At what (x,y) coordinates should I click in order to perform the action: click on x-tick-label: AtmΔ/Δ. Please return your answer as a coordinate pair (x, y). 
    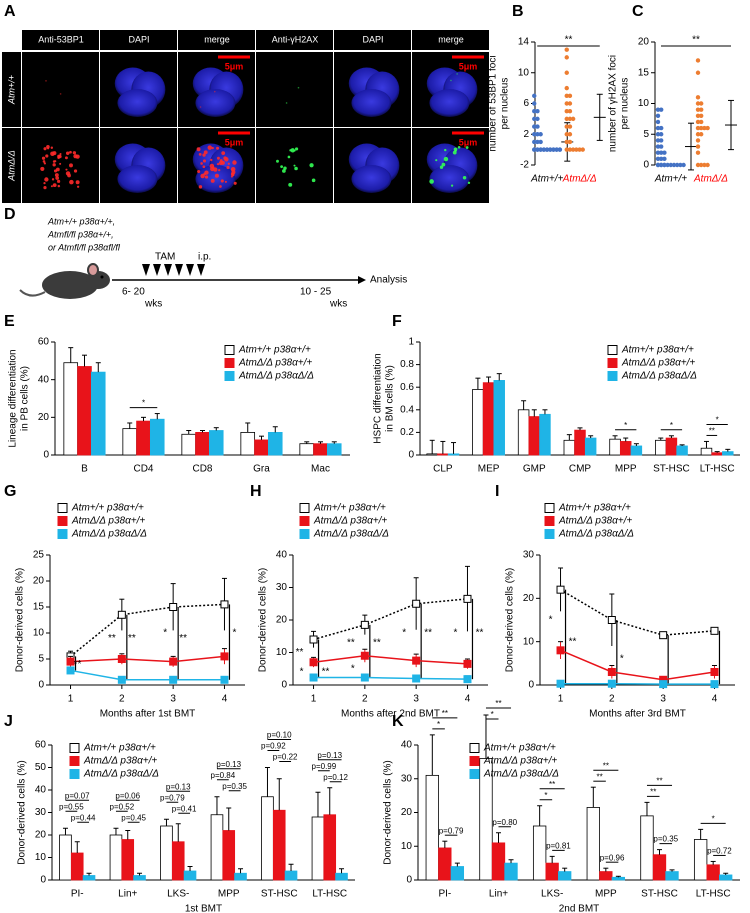
    Looking at the image, I should click on (579, 179).